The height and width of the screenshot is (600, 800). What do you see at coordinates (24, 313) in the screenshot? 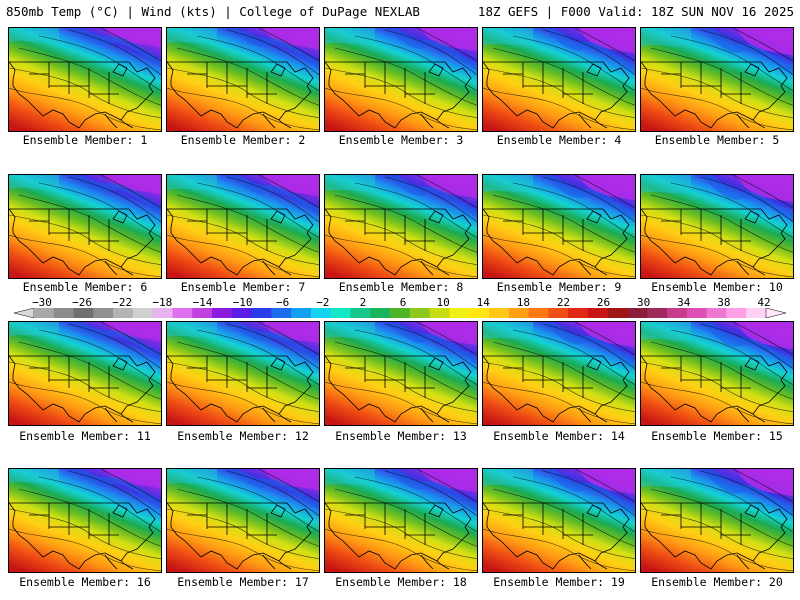
I see `colorbar-left-arrow` at bounding box center [24, 313].